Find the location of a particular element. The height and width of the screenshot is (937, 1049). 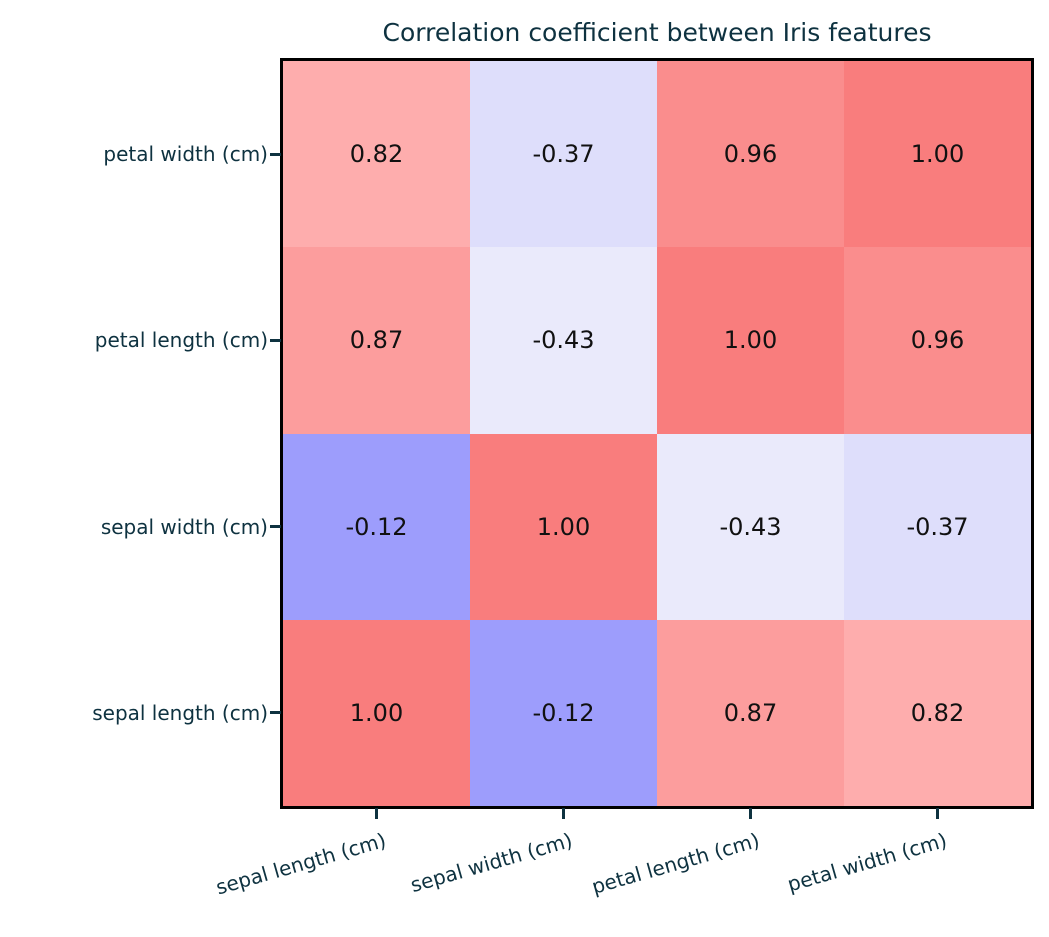

y-tick-label: sepal width (cm) is located at coordinates (184, 526).